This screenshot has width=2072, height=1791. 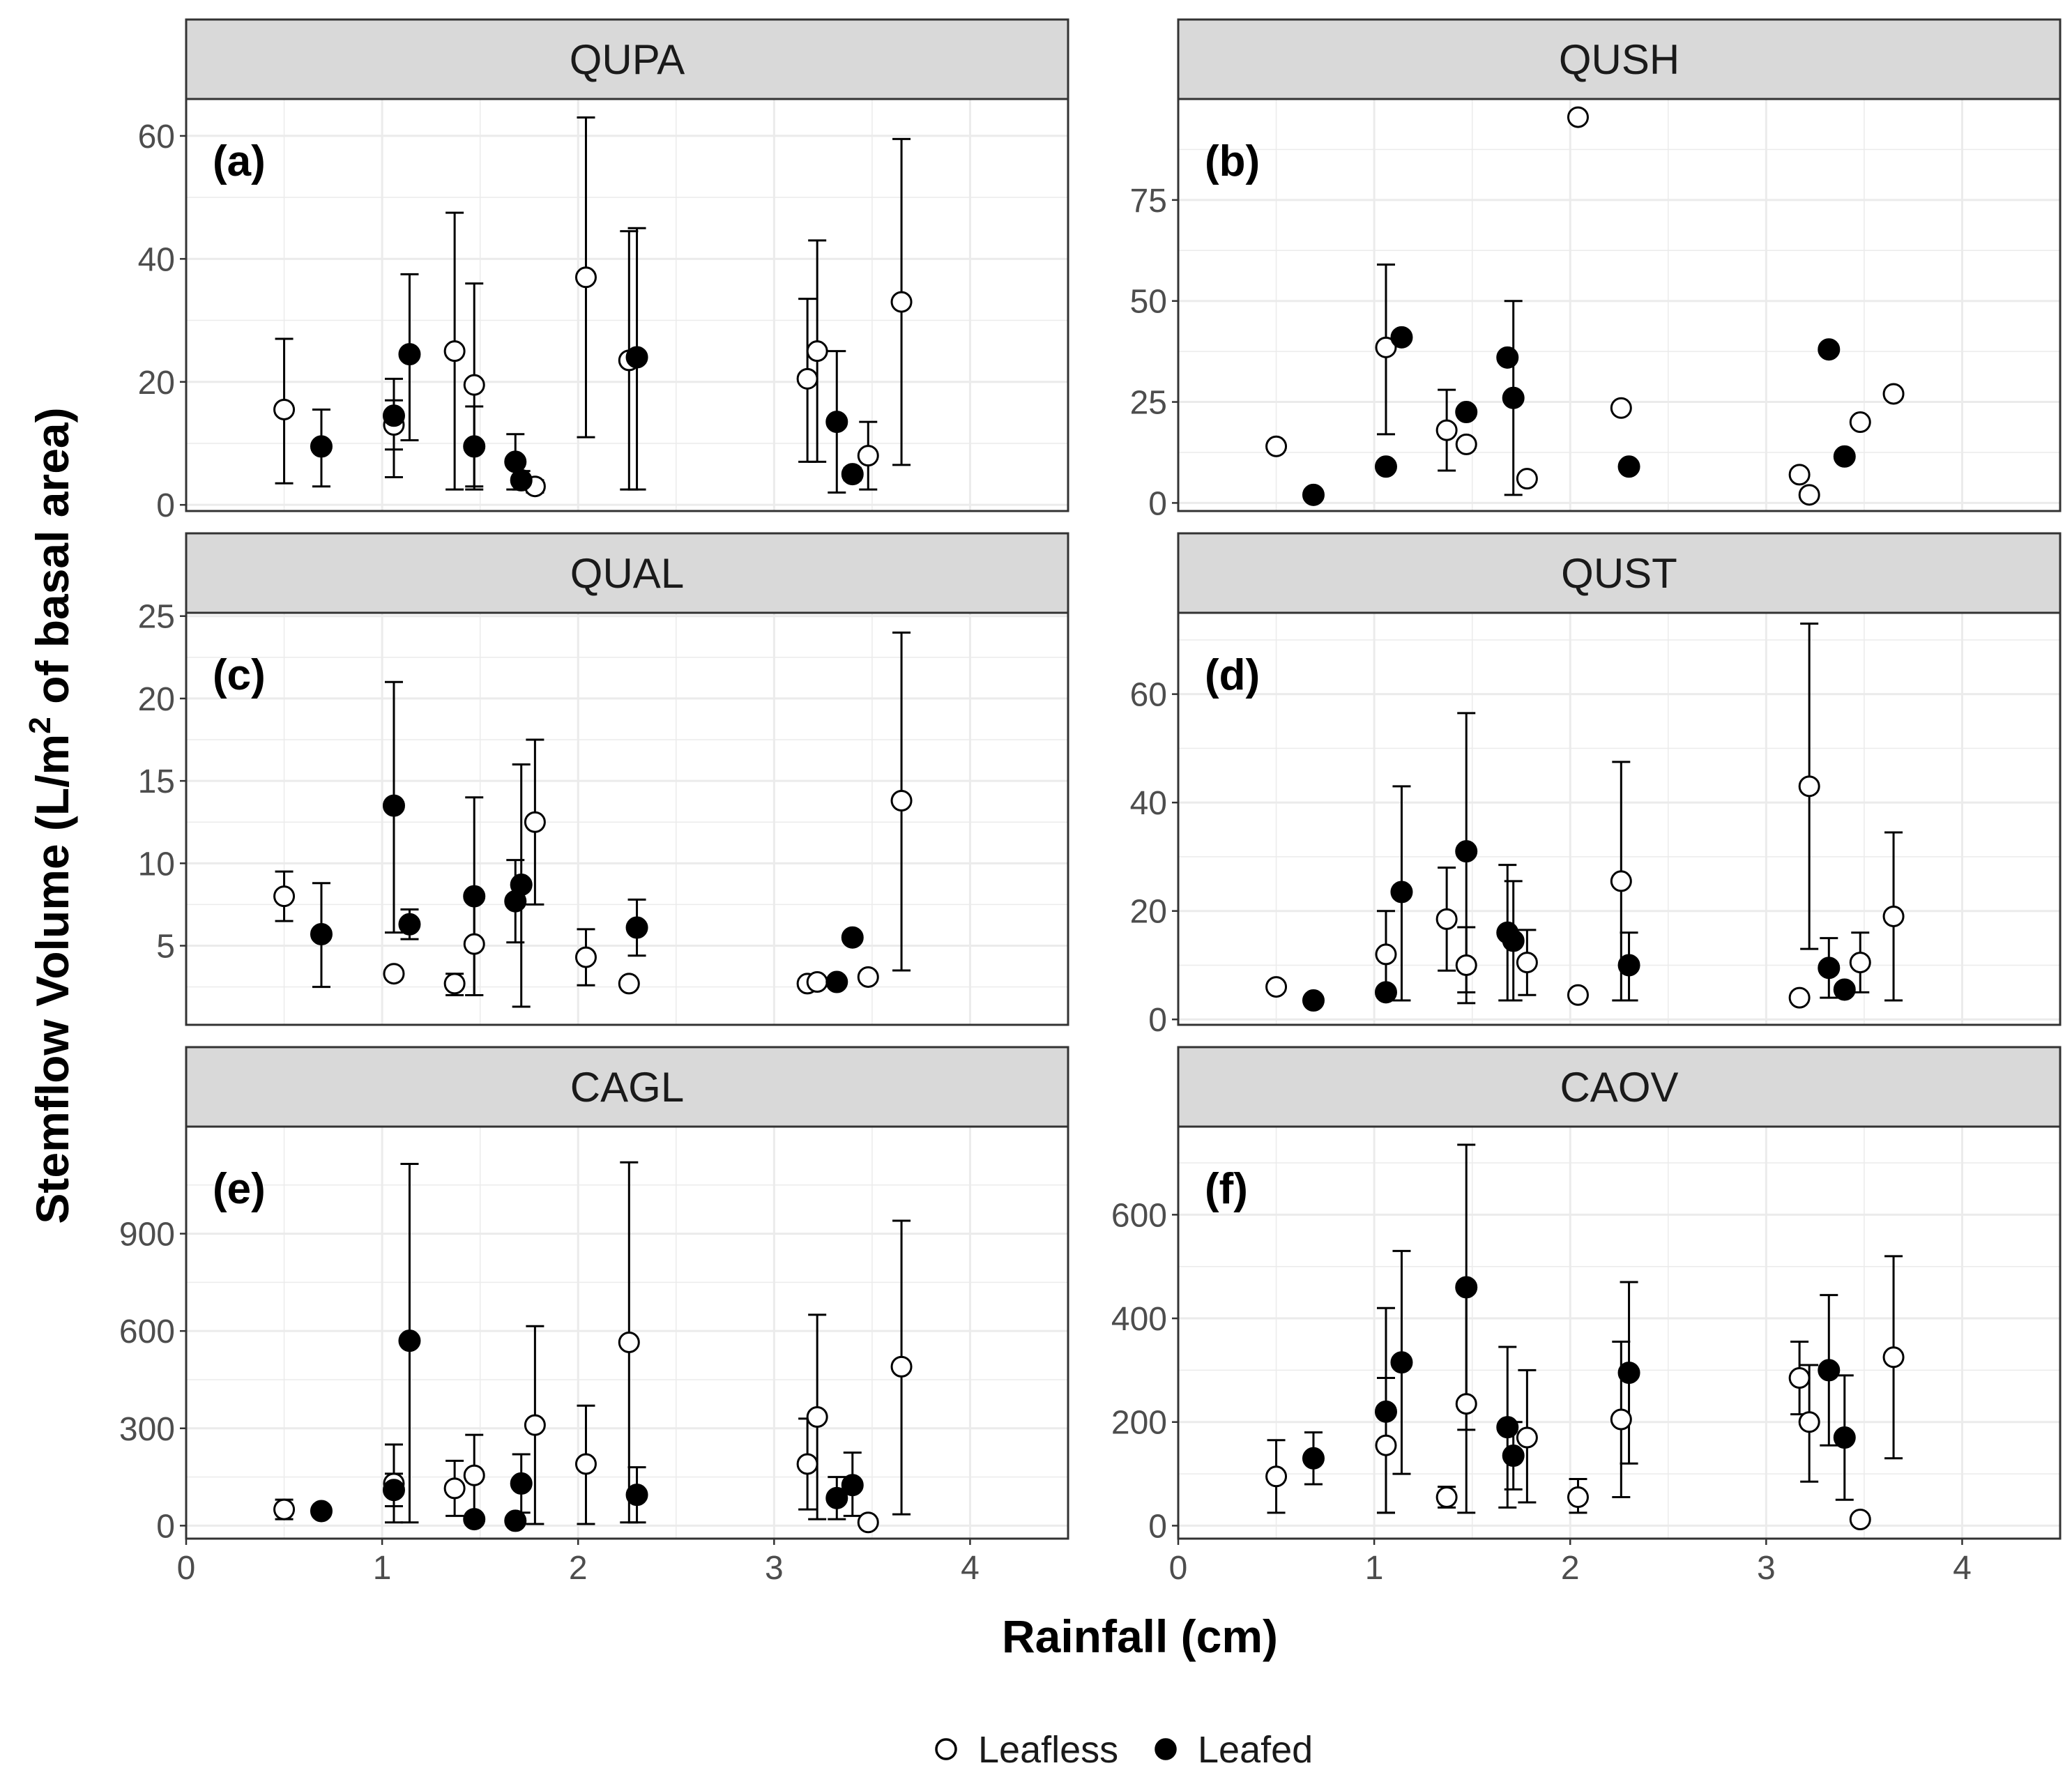 I want to click on y-axis-title-superscript: 2, so click(x=40, y=725).